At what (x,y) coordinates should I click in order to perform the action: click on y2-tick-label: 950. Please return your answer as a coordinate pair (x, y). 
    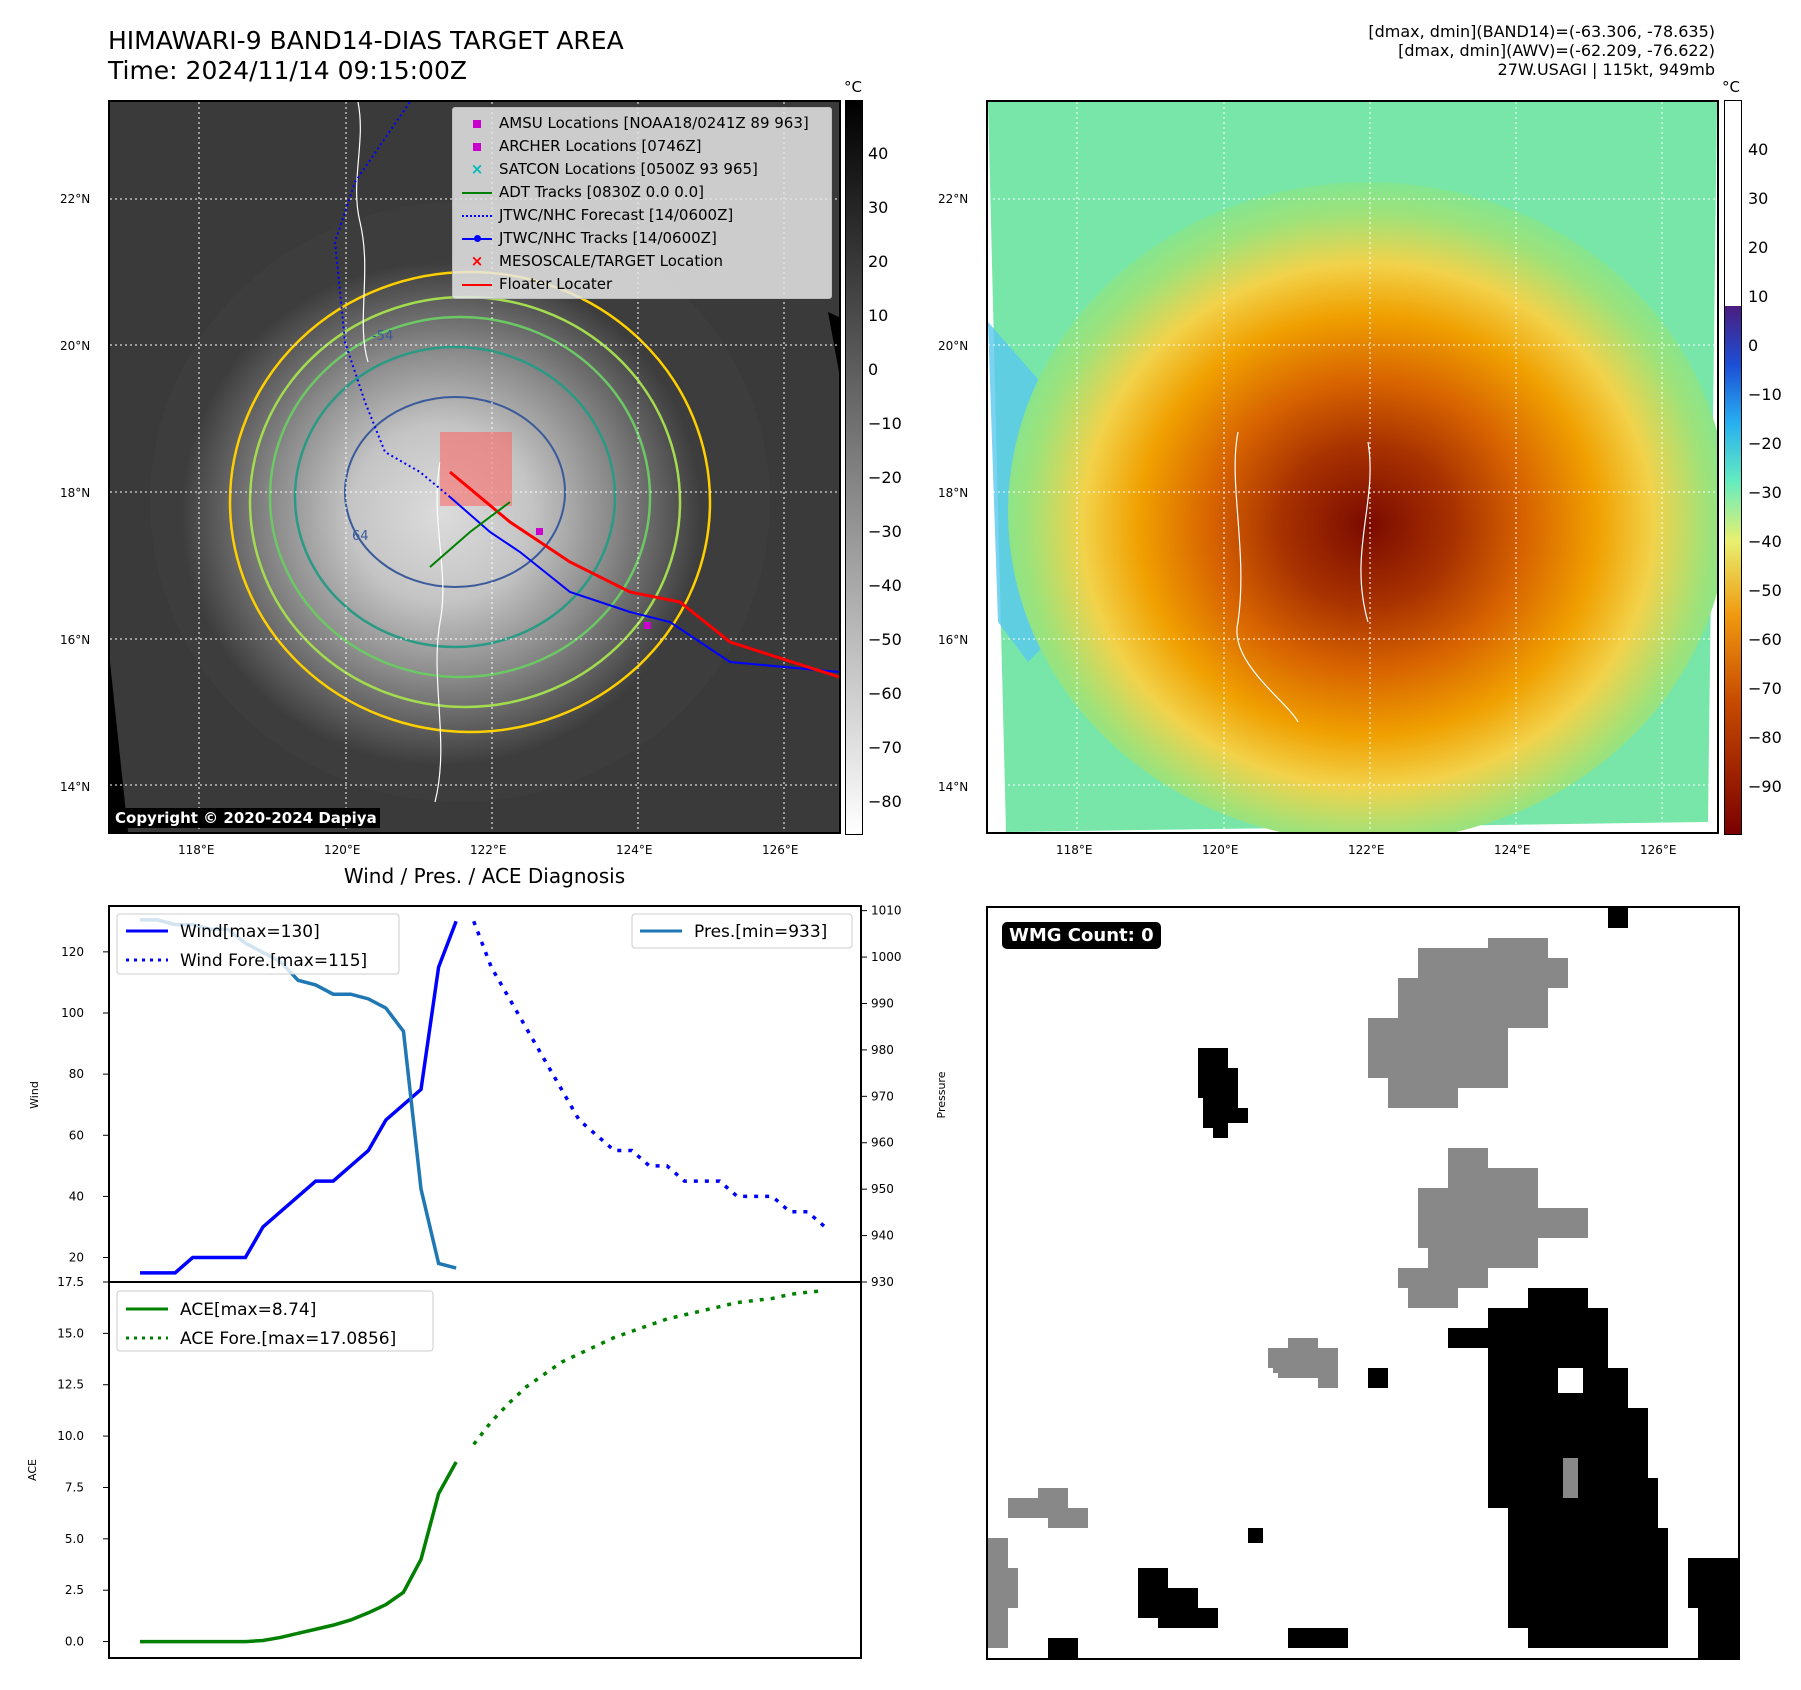
    Looking at the image, I should click on (882, 1189).